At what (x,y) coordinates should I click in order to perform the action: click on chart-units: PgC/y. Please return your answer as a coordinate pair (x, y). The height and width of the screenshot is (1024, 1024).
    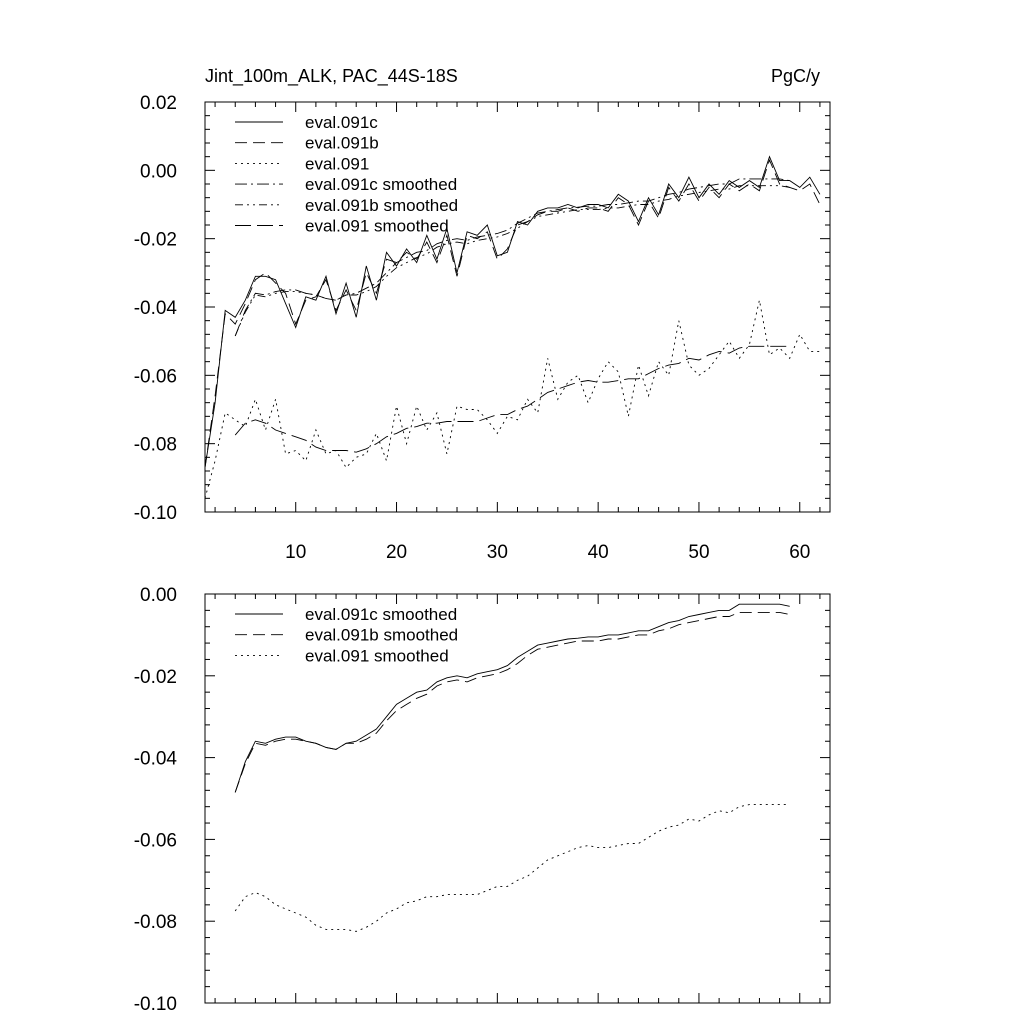
    Looking at the image, I should click on (795, 76).